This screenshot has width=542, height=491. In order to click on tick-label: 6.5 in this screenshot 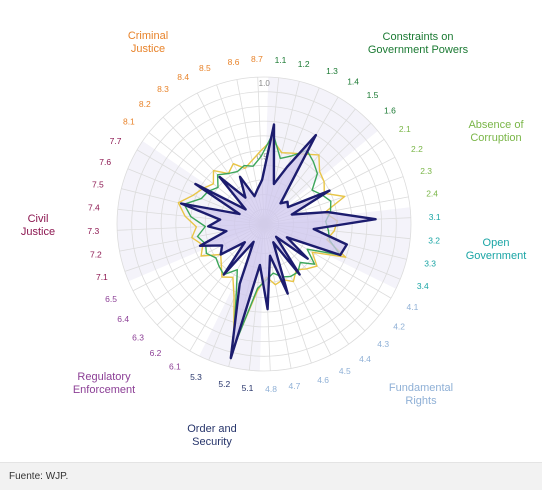, I will do `click(111, 299)`.